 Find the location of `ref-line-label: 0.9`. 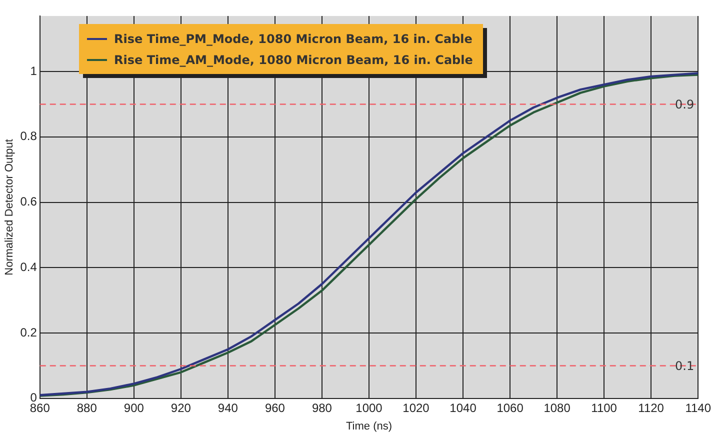

ref-line-label: 0.9 is located at coordinates (684, 104).